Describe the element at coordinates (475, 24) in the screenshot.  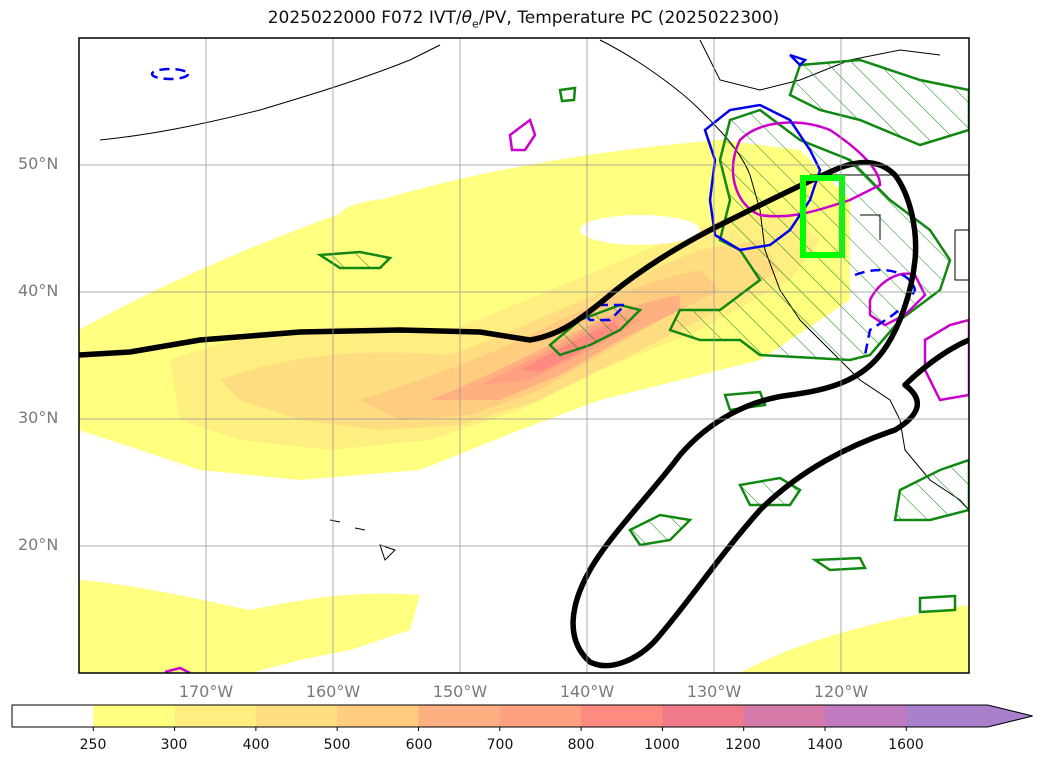
I see `title-subscript: e` at that location.